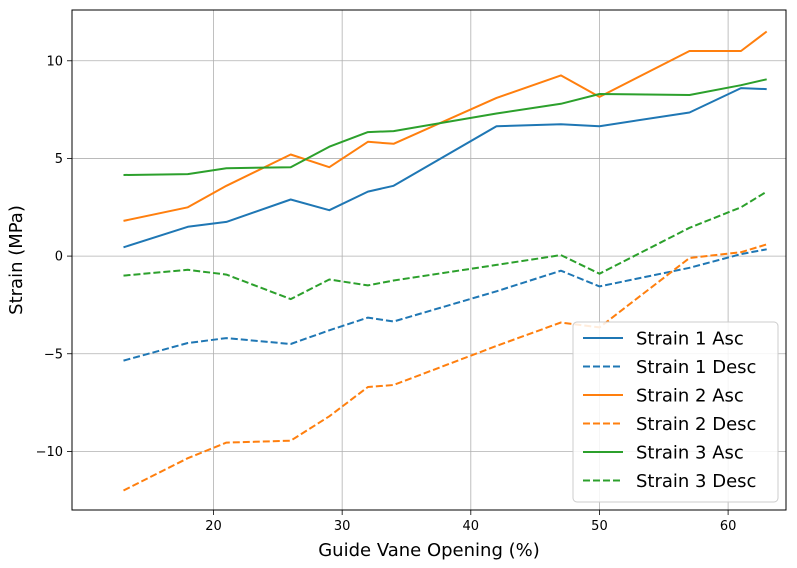  I want to click on legend-label: Strain 2 Desc, so click(696, 424).